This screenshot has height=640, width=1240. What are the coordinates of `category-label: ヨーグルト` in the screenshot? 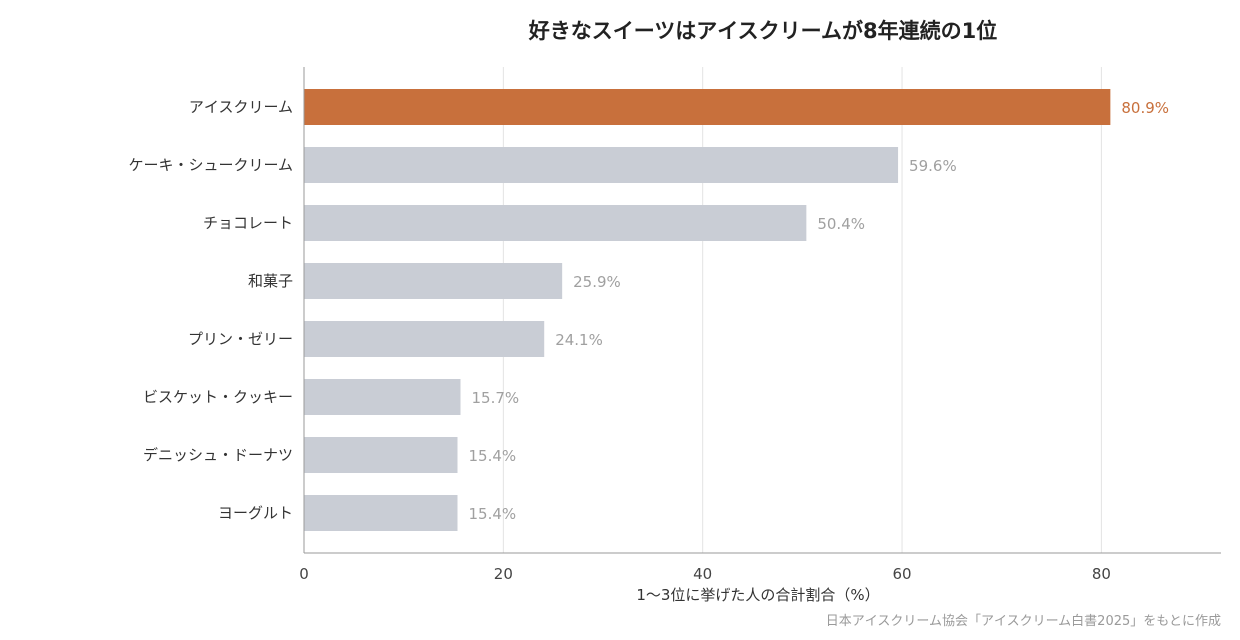 It's located at (255, 513).